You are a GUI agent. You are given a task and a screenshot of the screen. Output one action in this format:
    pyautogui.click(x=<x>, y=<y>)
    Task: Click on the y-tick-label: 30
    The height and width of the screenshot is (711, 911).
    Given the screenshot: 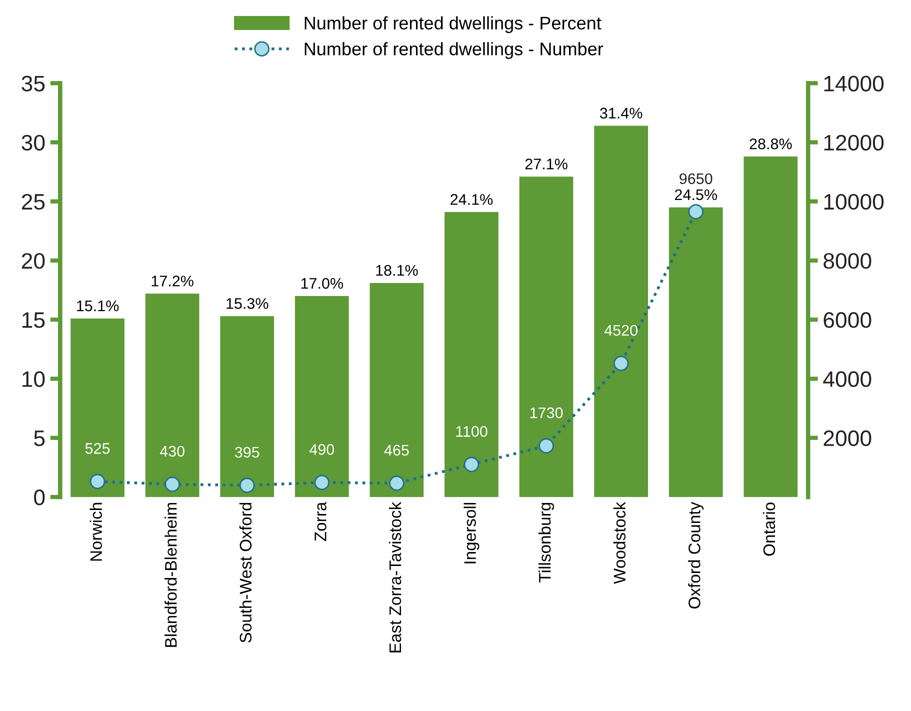 What is the action you would take?
    pyautogui.click(x=33, y=142)
    